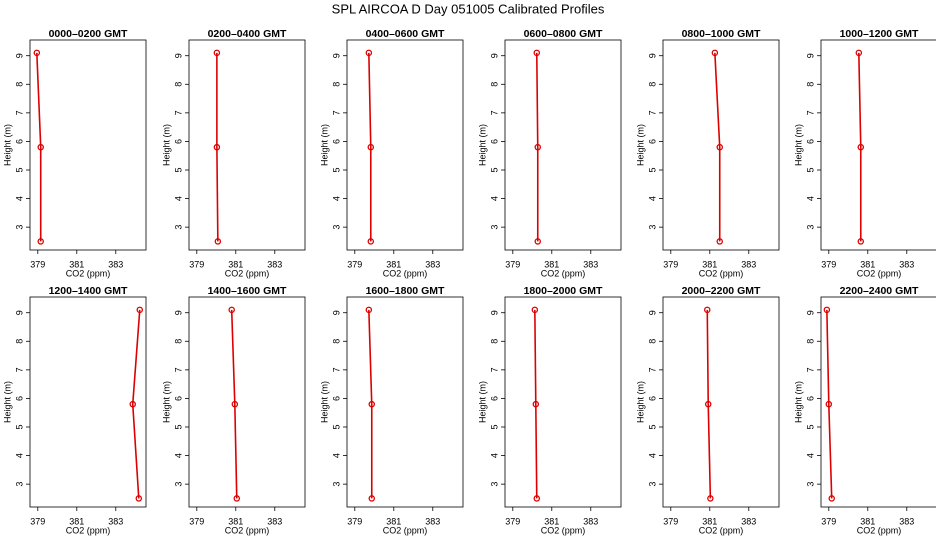 This screenshot has height=540, width=936. I want to click on panel-title: 0600–0800 GMT, so click(563, 34).